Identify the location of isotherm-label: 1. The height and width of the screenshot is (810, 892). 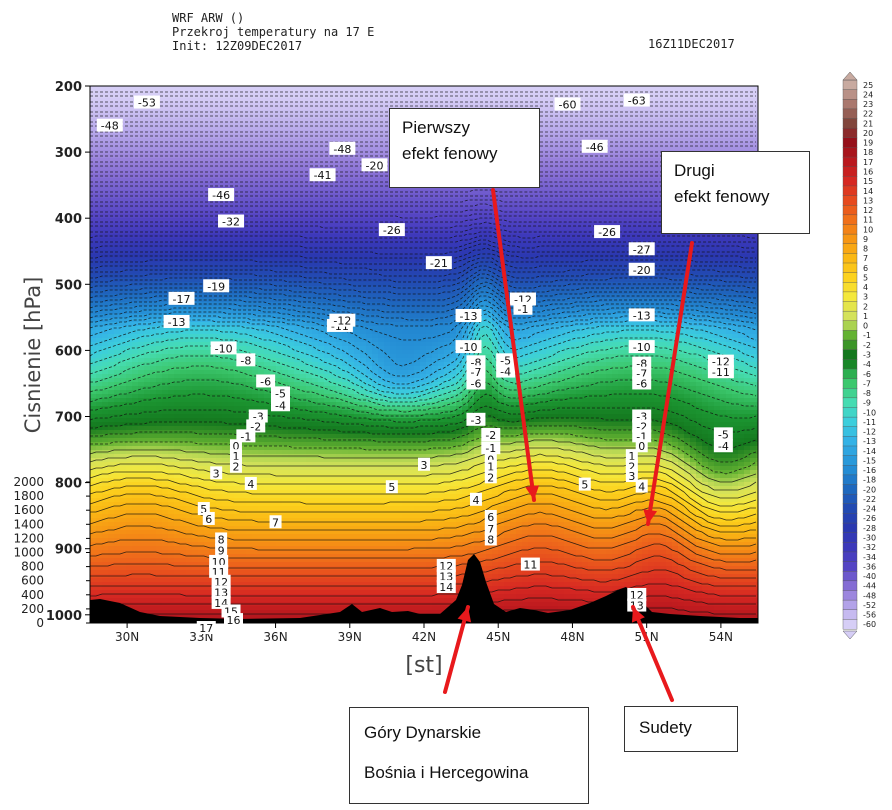
(631, 456).